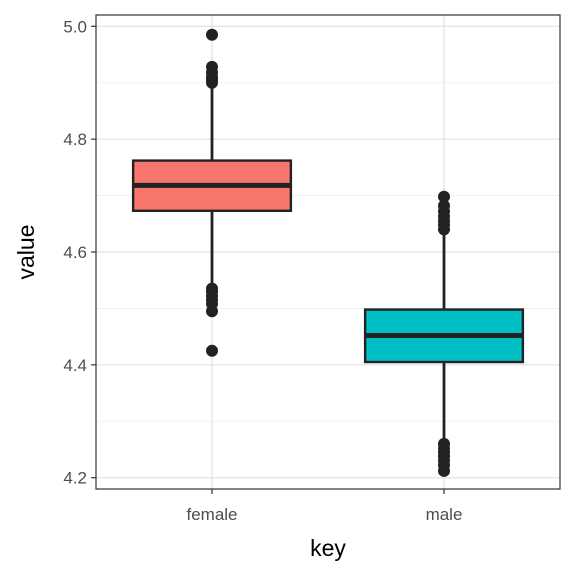  Describe the element at coordinates (211, 514) in the screenshot. I see `x-tick-label: female` at that location.